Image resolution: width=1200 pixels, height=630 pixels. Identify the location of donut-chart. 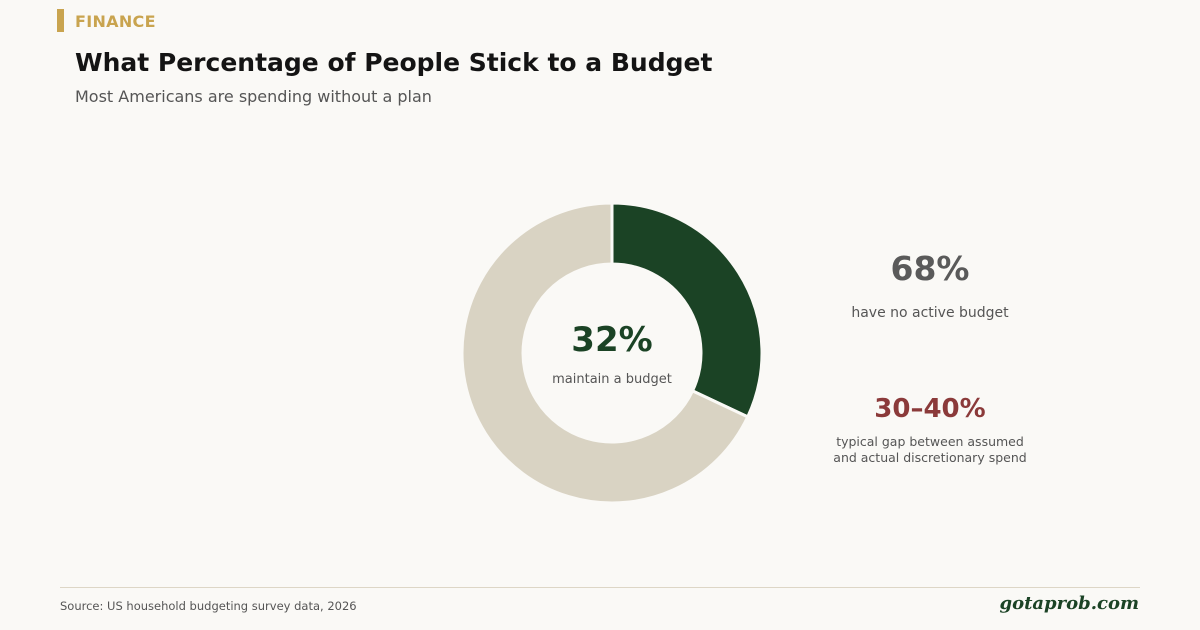
(612, 353).